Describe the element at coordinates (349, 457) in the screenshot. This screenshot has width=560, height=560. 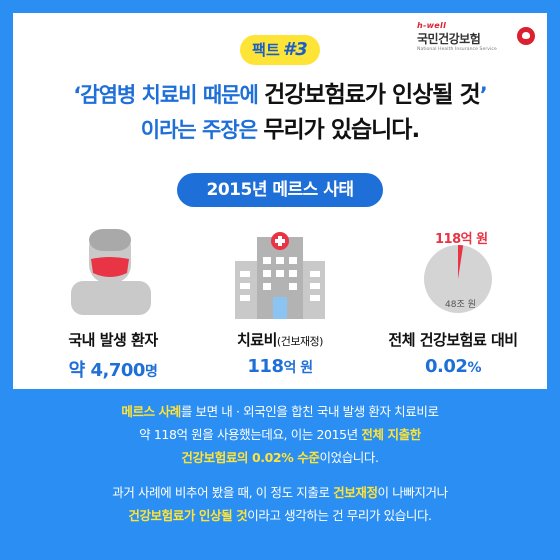
I see `body-text-run: 이었습니다.` at that location.